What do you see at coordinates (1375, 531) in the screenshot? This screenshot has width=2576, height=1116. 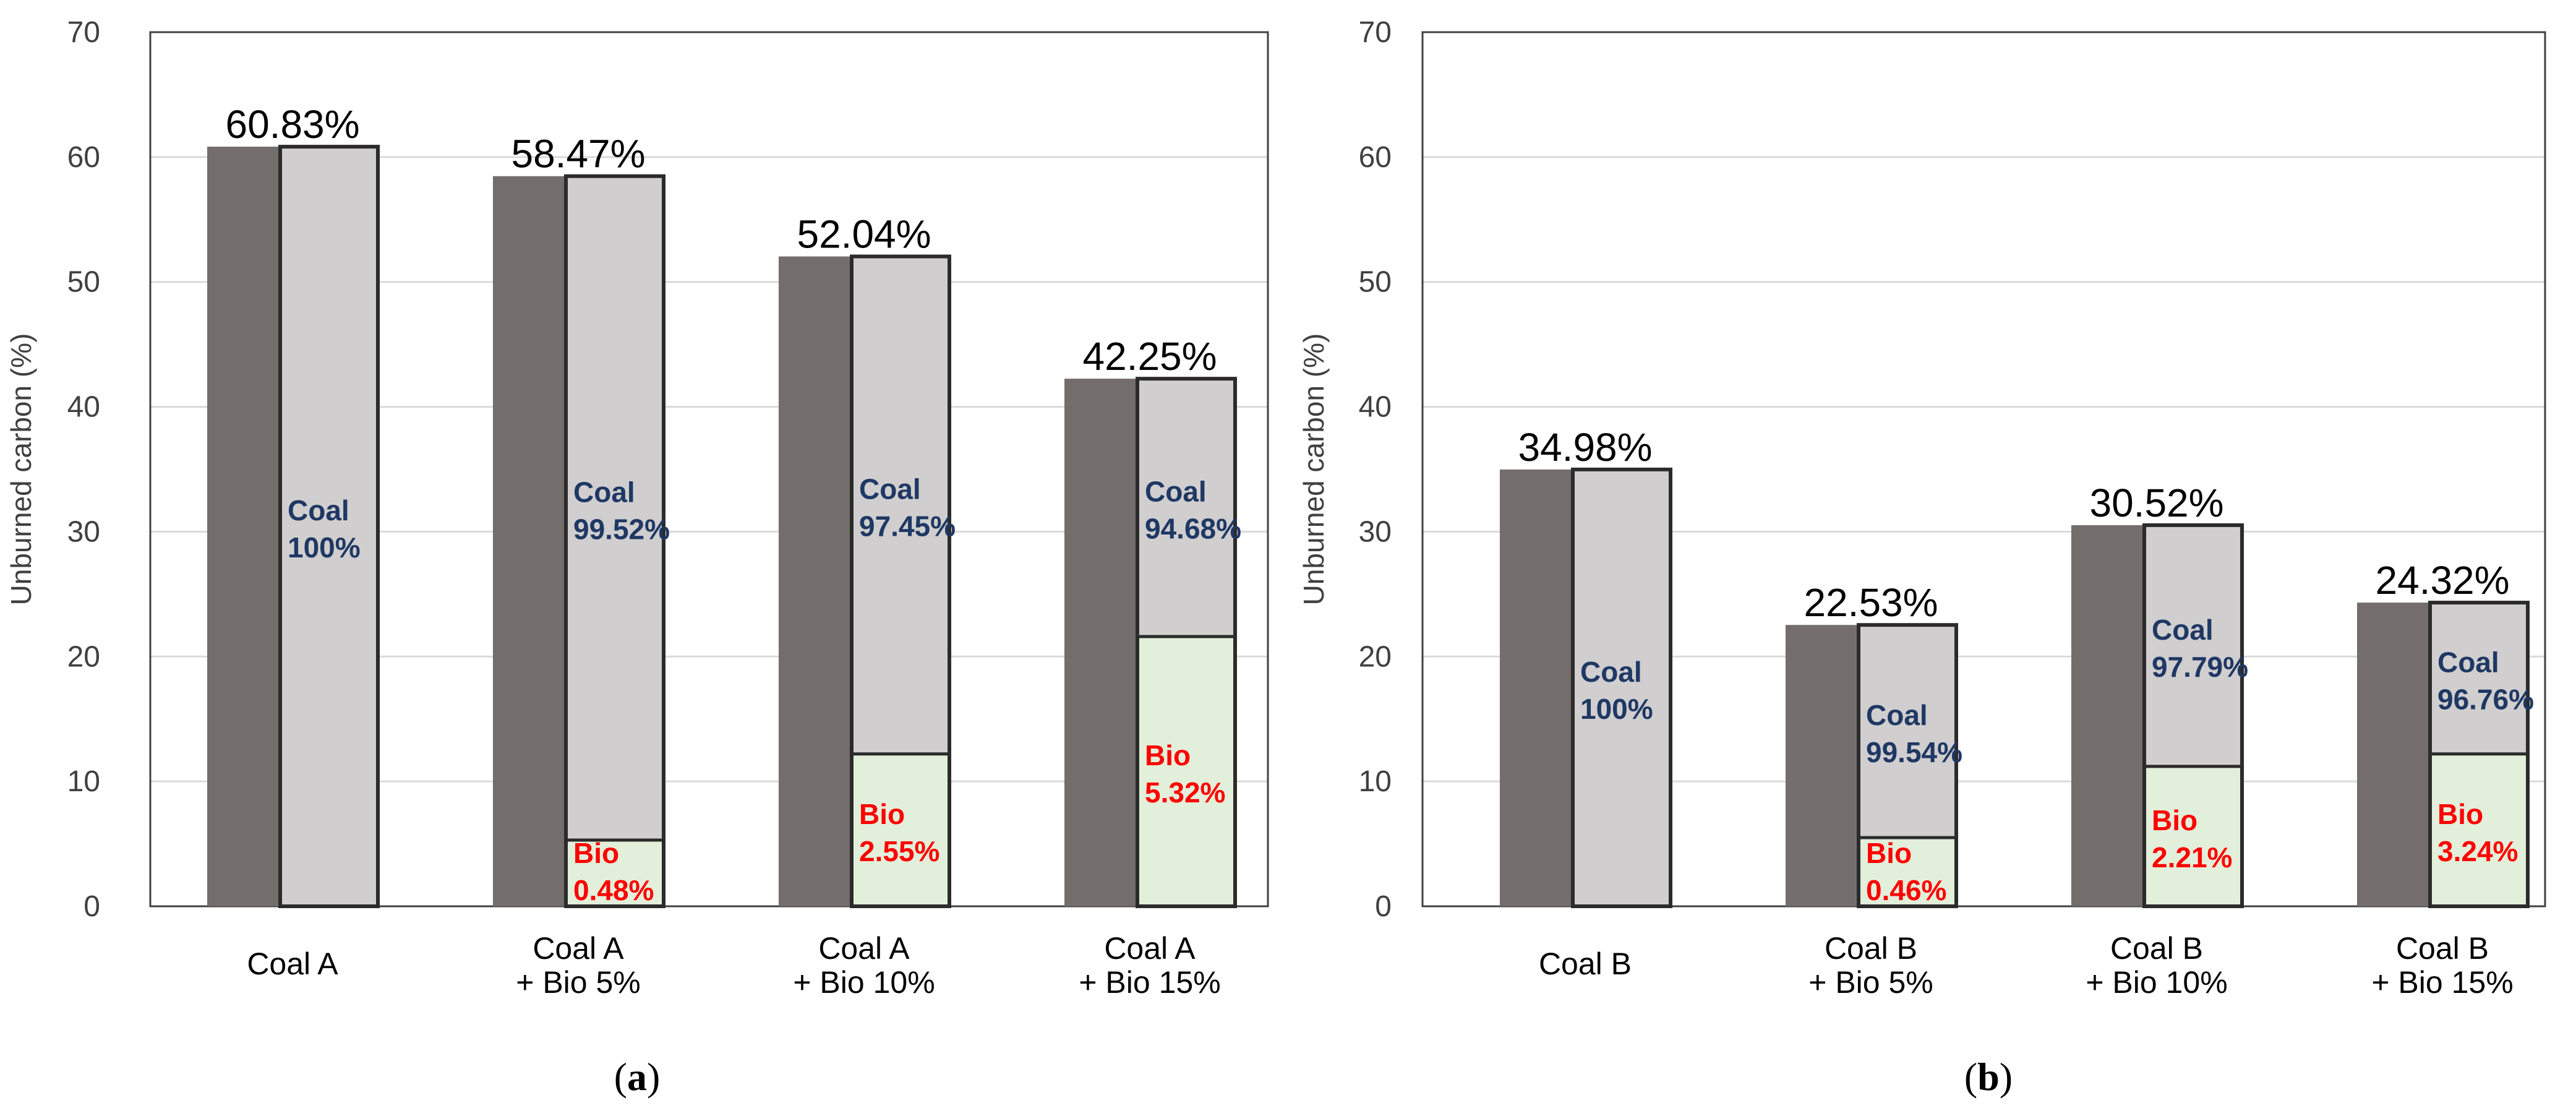 I see `y-tick-label: 30` at bounding box center [1375, 531].